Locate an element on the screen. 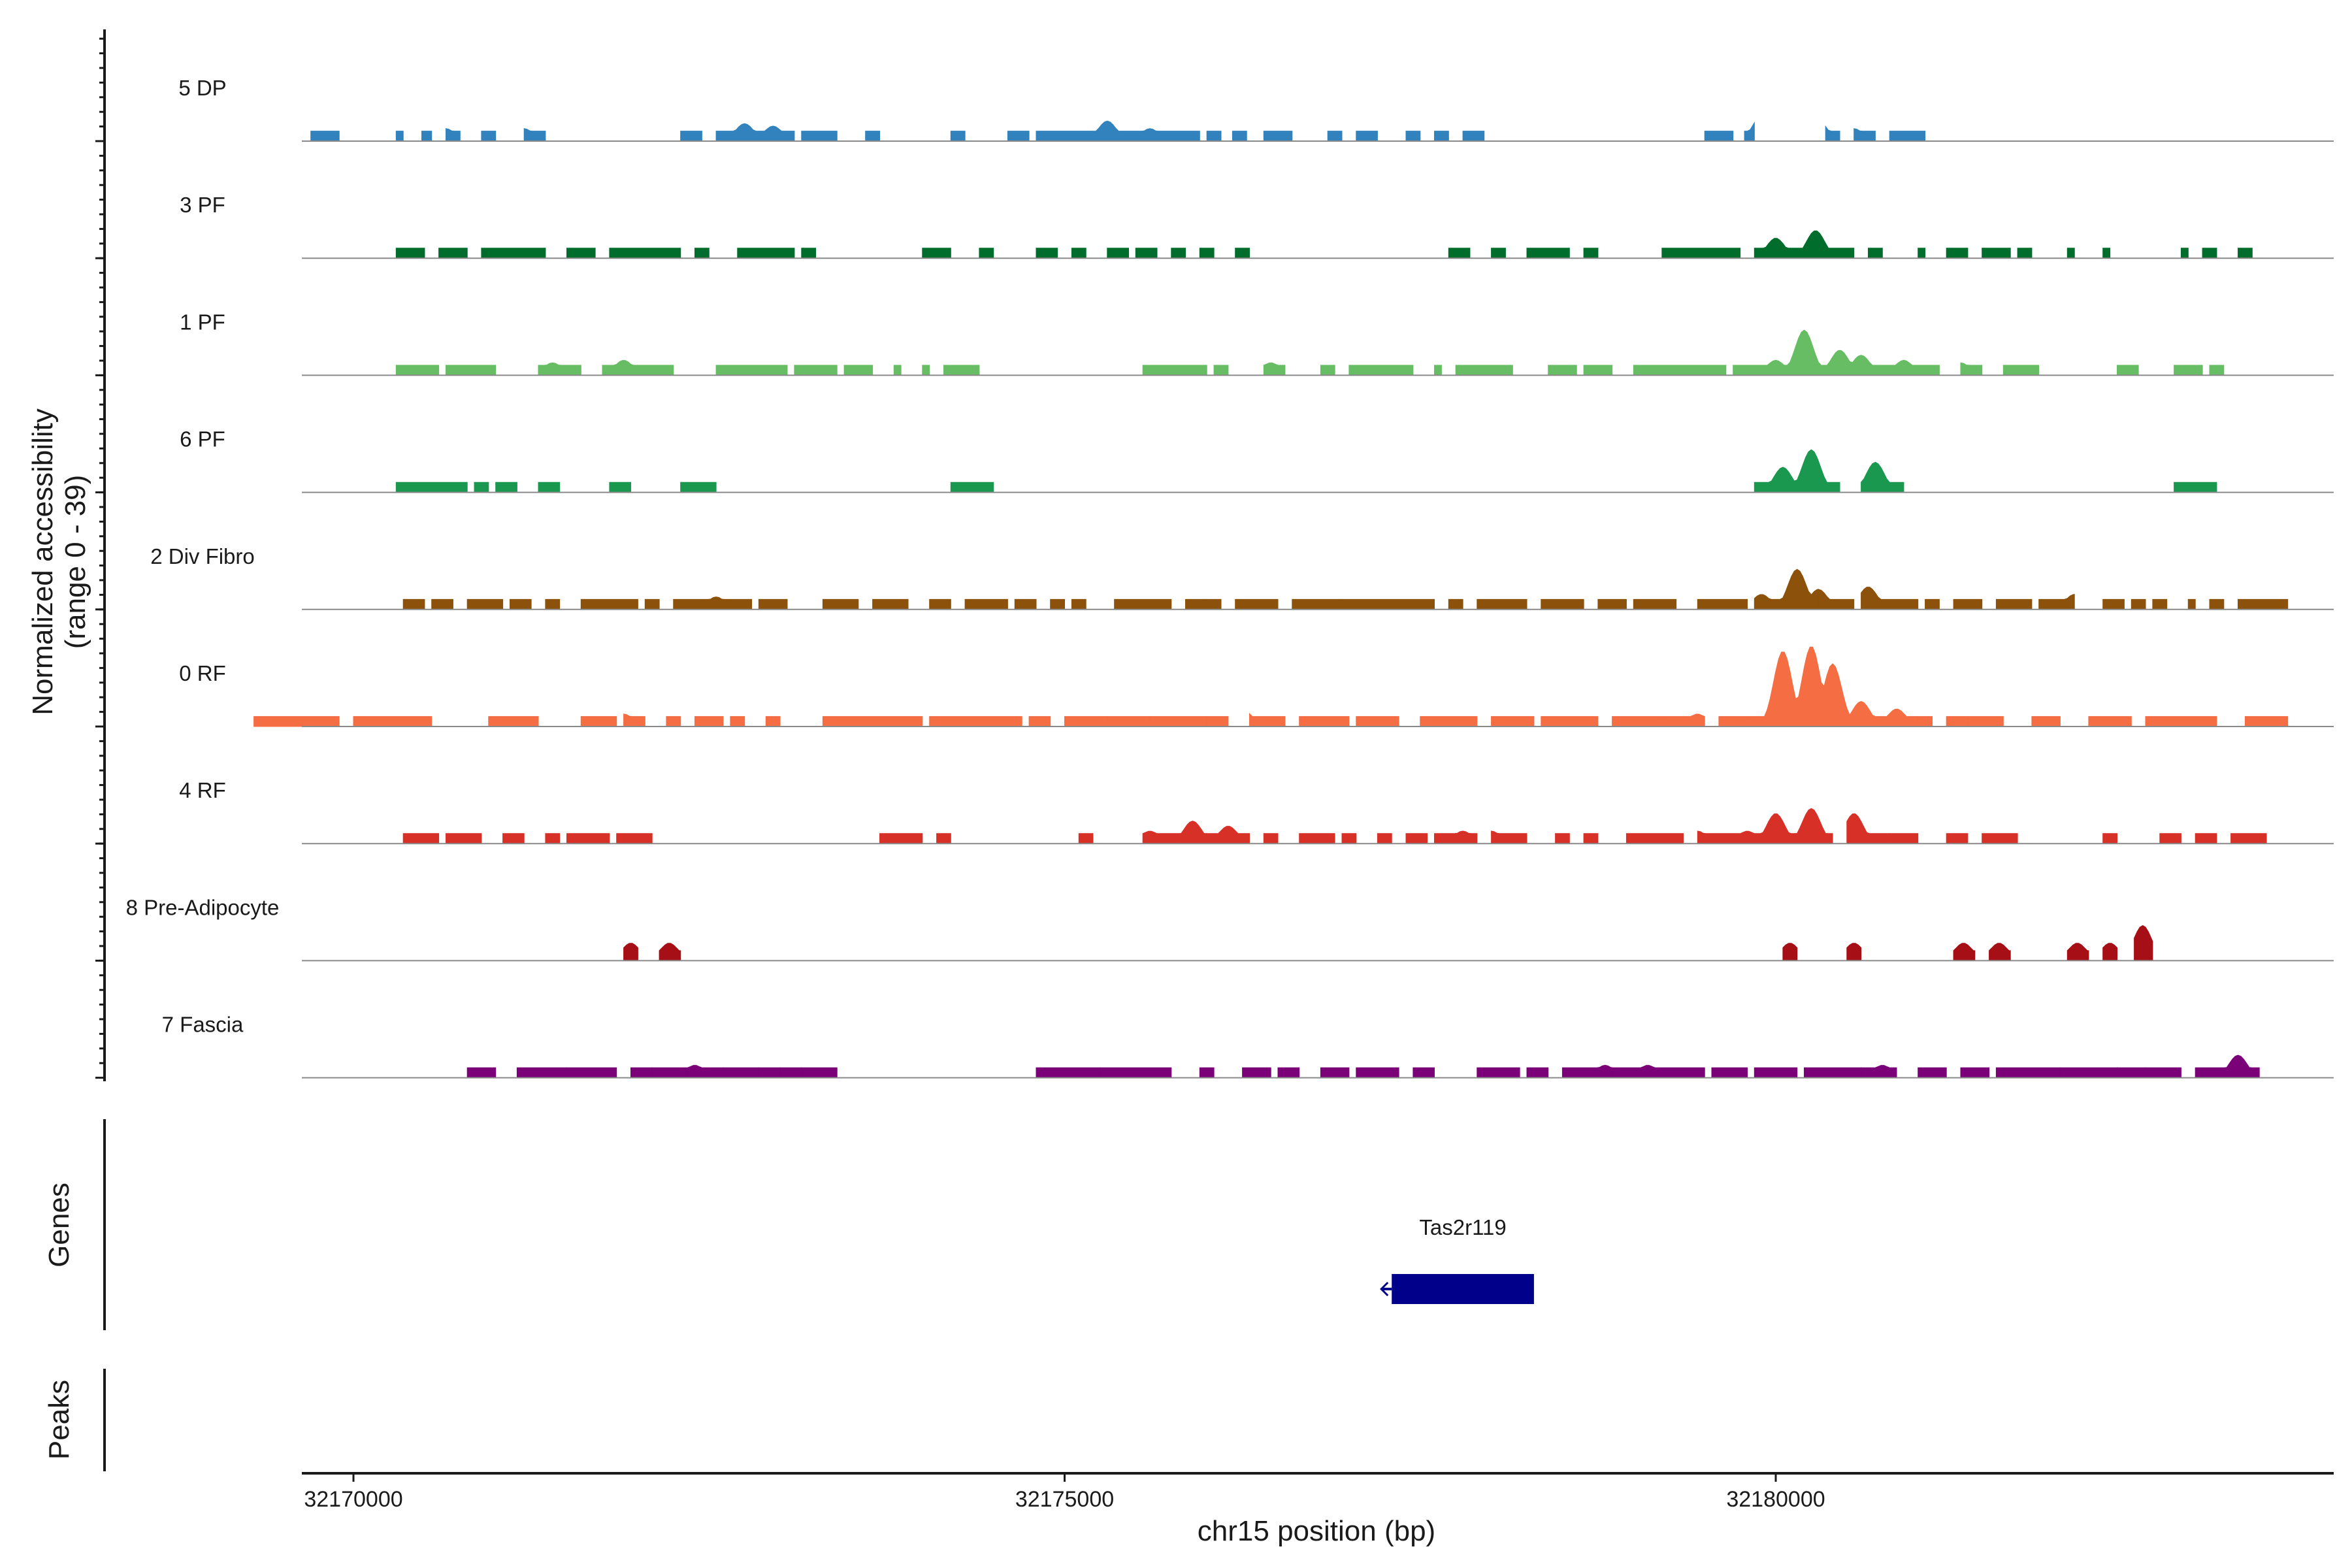 The height and width of the screenshot is (1568, 2352). x-tick-label: 32170000 is located at coordinates (353, 1499).